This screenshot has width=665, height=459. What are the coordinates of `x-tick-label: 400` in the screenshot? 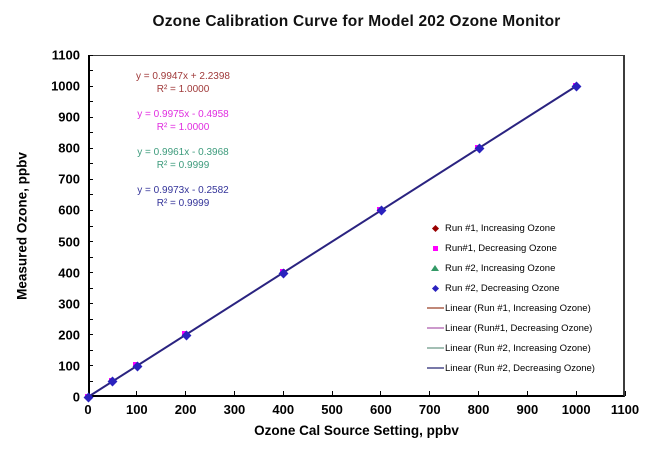 It's located at (283, 409).